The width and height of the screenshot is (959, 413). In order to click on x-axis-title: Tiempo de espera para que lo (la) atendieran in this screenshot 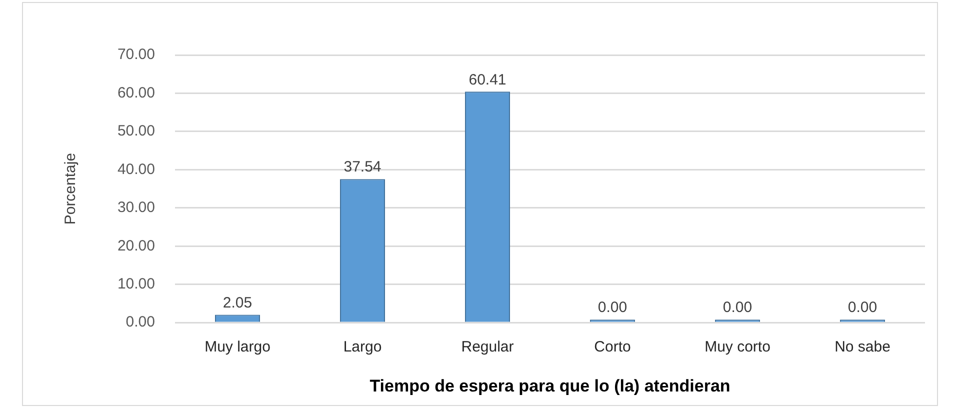, I will do `click(550, 386)`.